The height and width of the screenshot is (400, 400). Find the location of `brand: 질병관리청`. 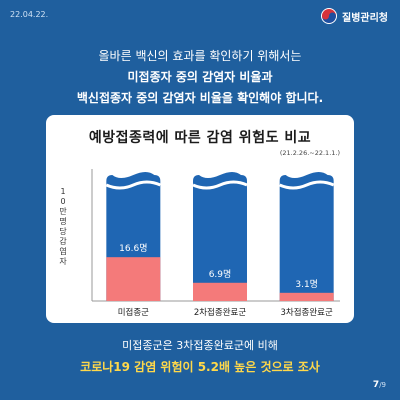

brand: 질병관리청 is located at coordinates (354, 16).